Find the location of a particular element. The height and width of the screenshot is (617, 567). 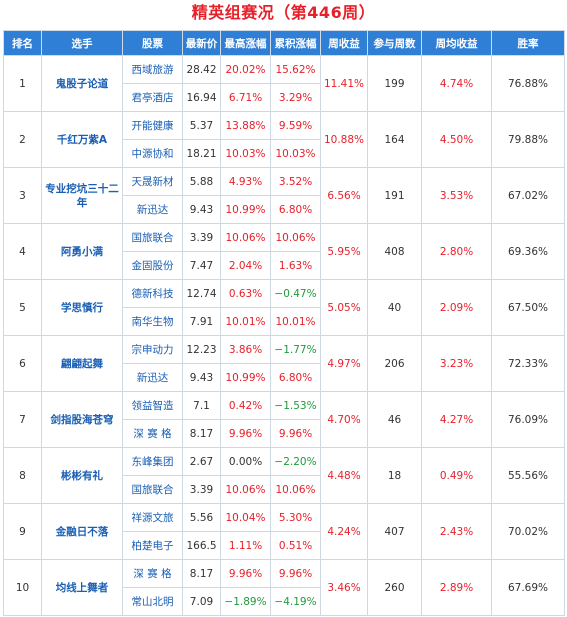

stock-name: 新迅达 is located at coordinates (152, 209).